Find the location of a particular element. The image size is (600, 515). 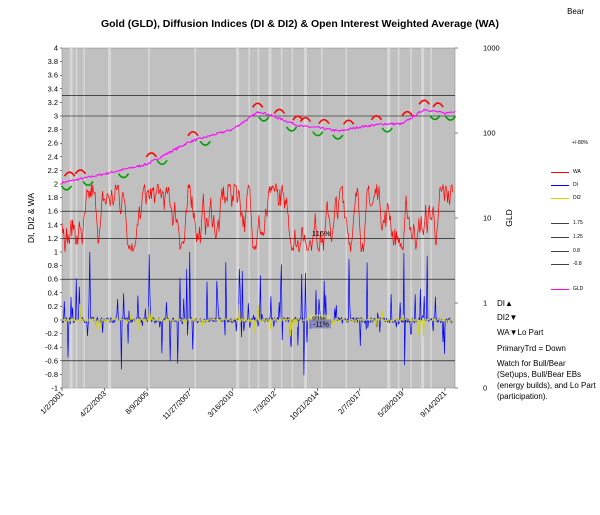

wa-line is located at coordinates (257, 218).